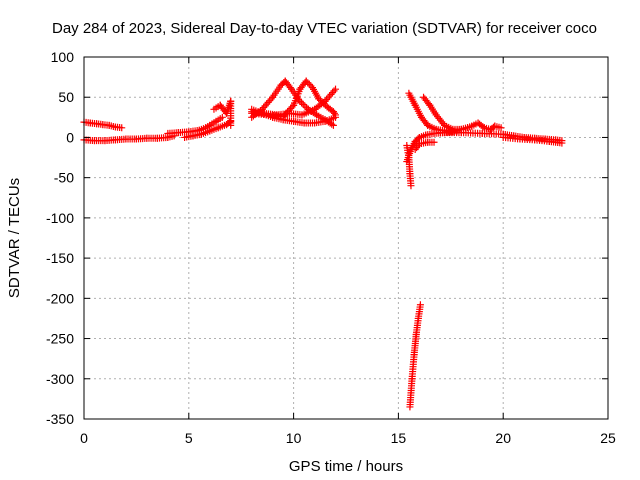  What do you see at coordinates (346, 466) in the screenshot?
I see `x-axis-label: GPS time / hours` at bounding box center [346, 466].